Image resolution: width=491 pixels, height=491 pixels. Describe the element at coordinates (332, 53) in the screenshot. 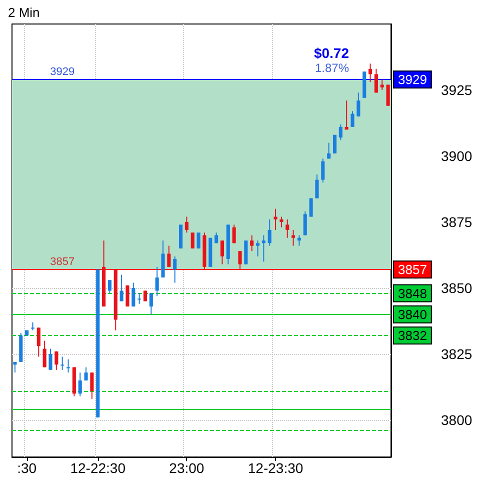

I see `annotation: $0.72` at that location.